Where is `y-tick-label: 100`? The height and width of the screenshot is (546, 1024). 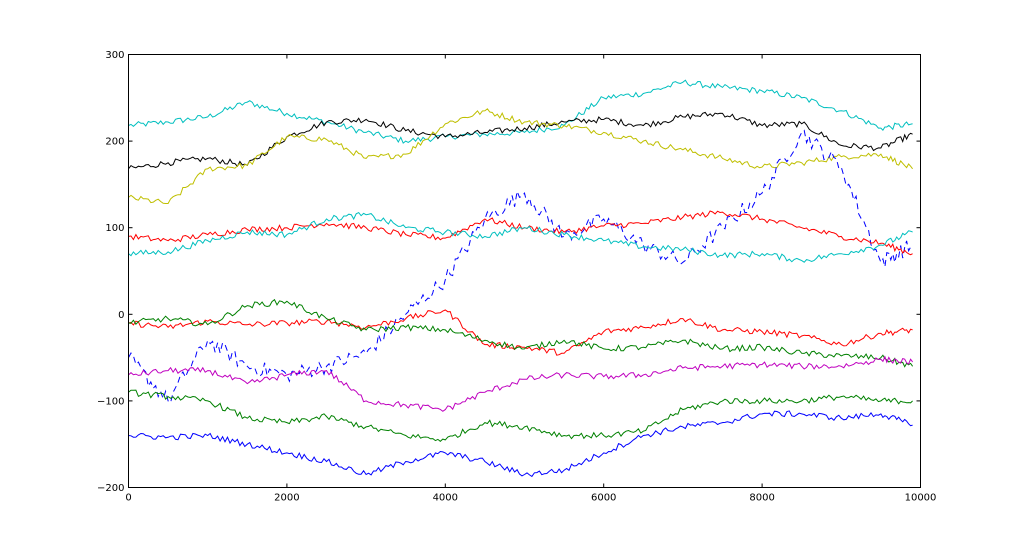
y-tick-label: 100 is located at coordinates (114, 228).